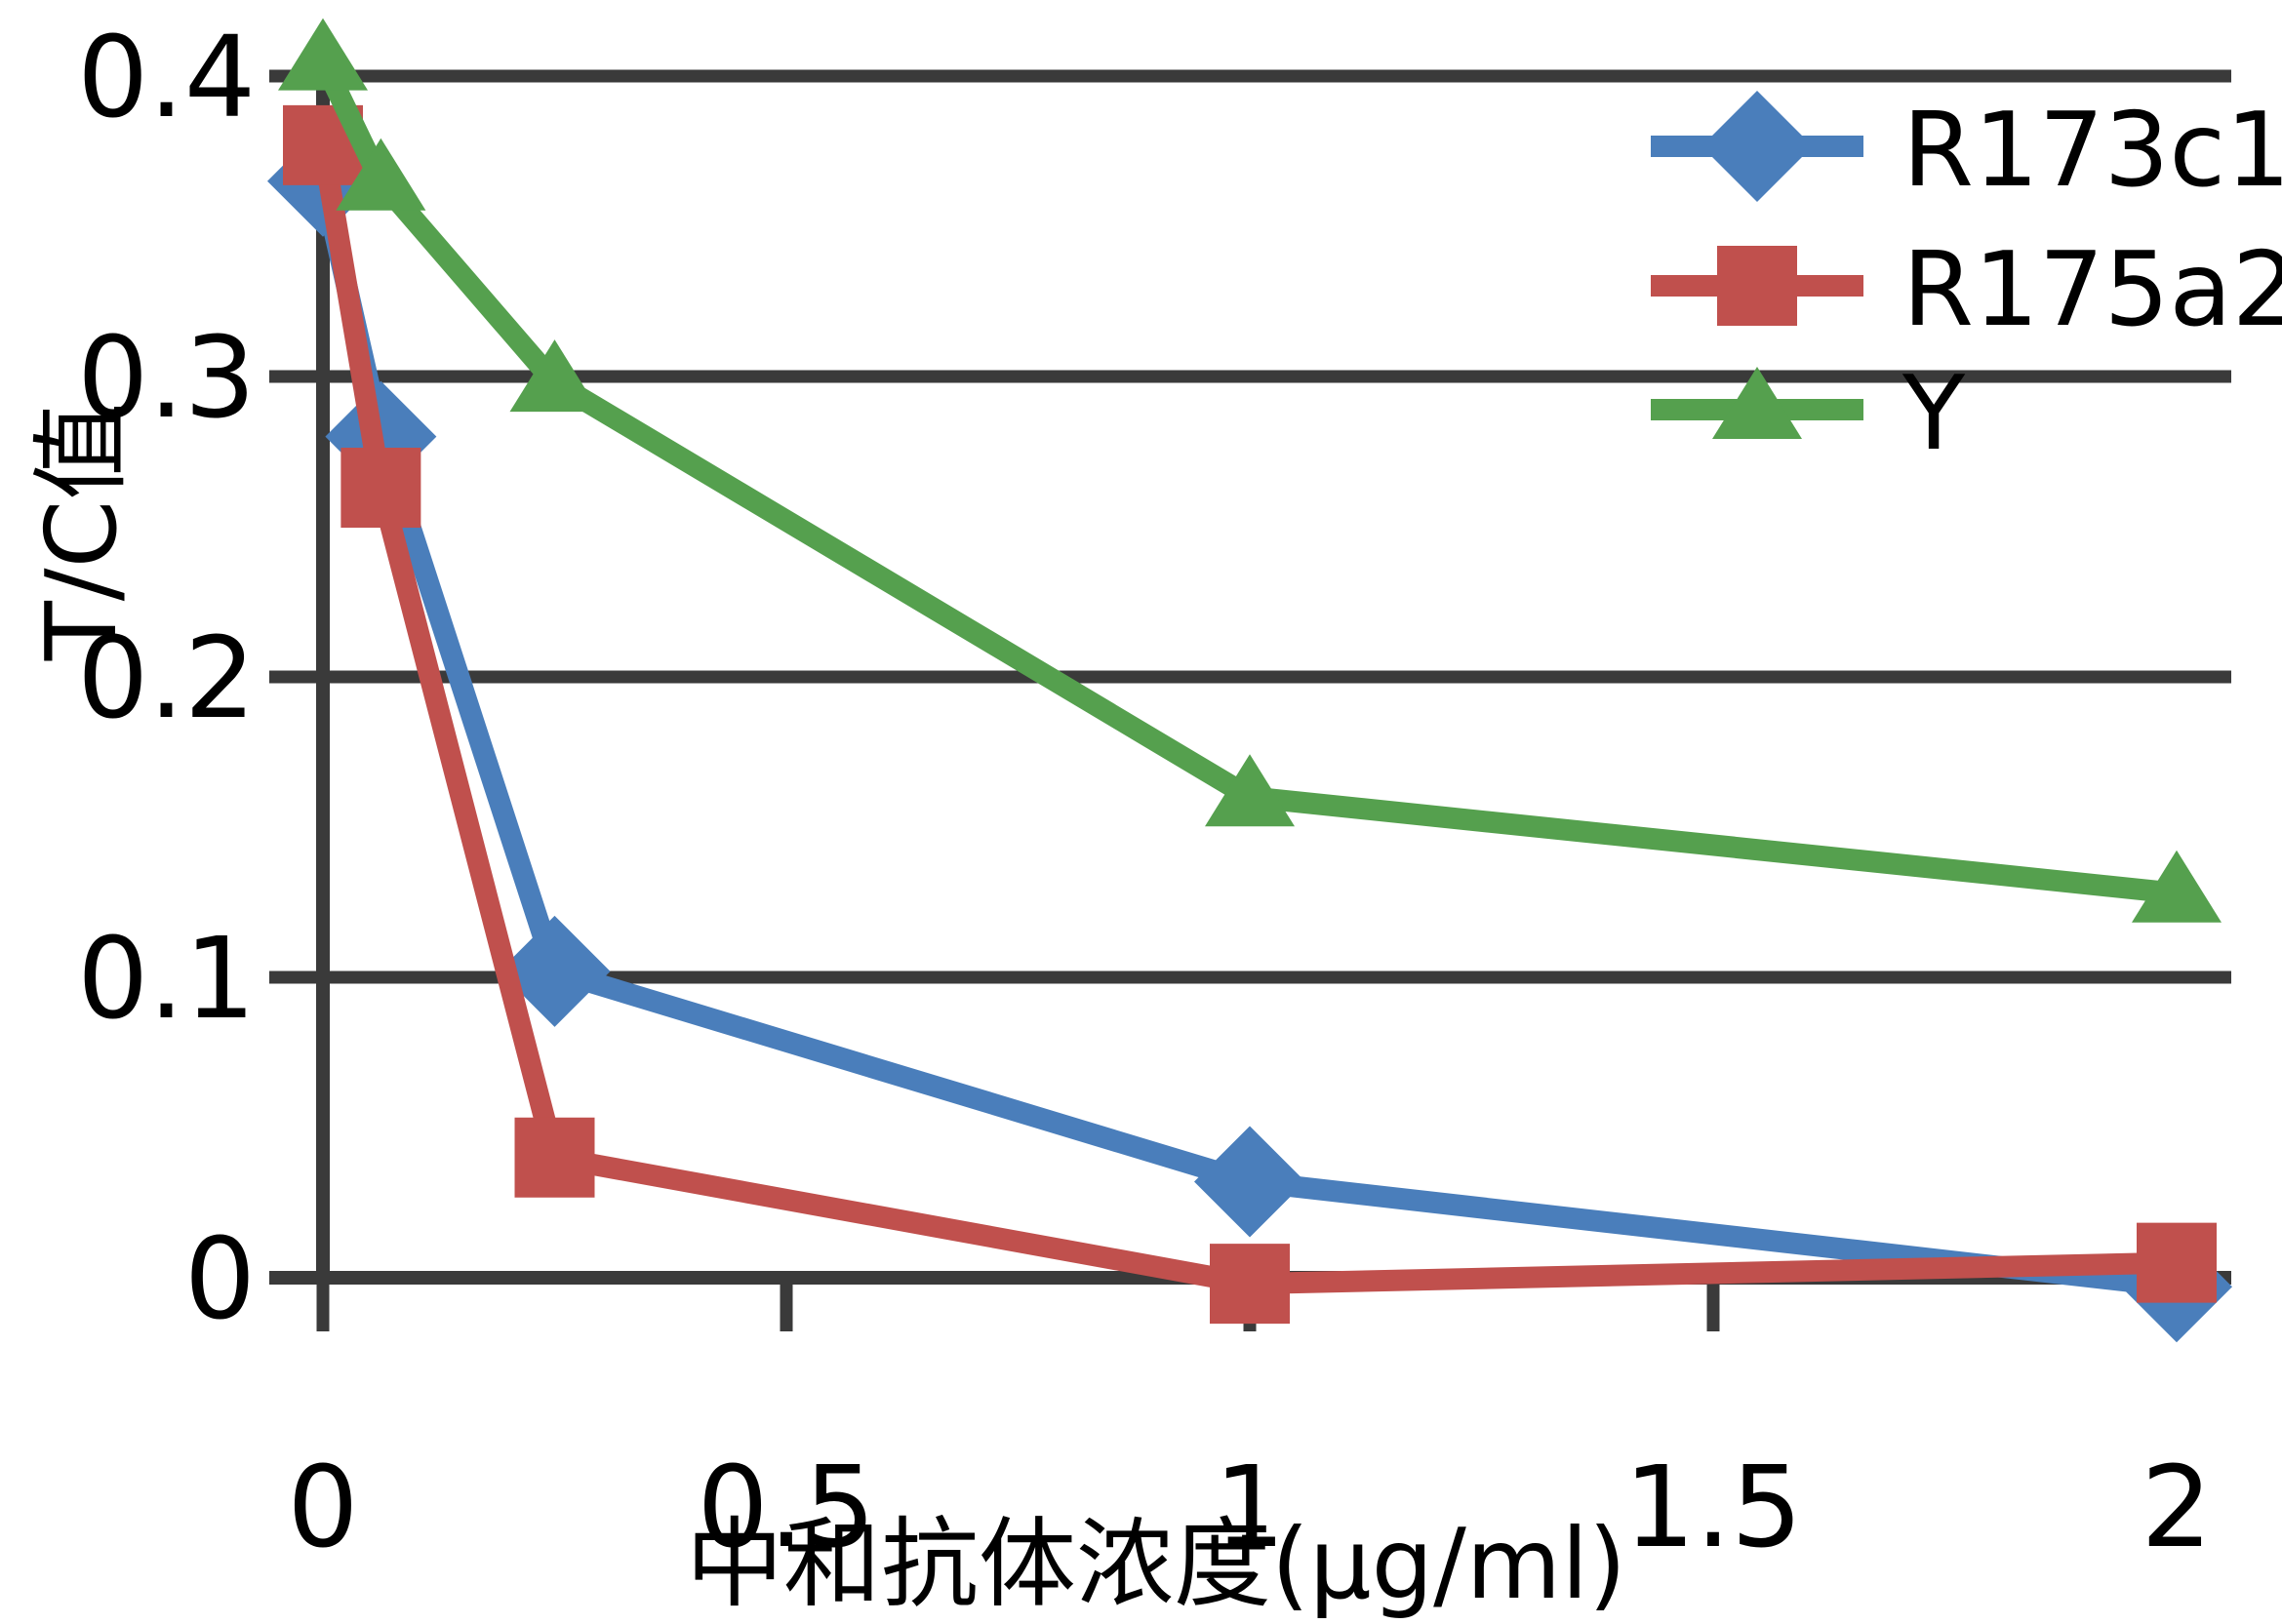 Image resolution: width=2282 pixels, height=1624 pixels. Describe the element at coordinates (787, 1508) in the screenshot. I see `x-tick-label-0.5: 0.5` at that location.